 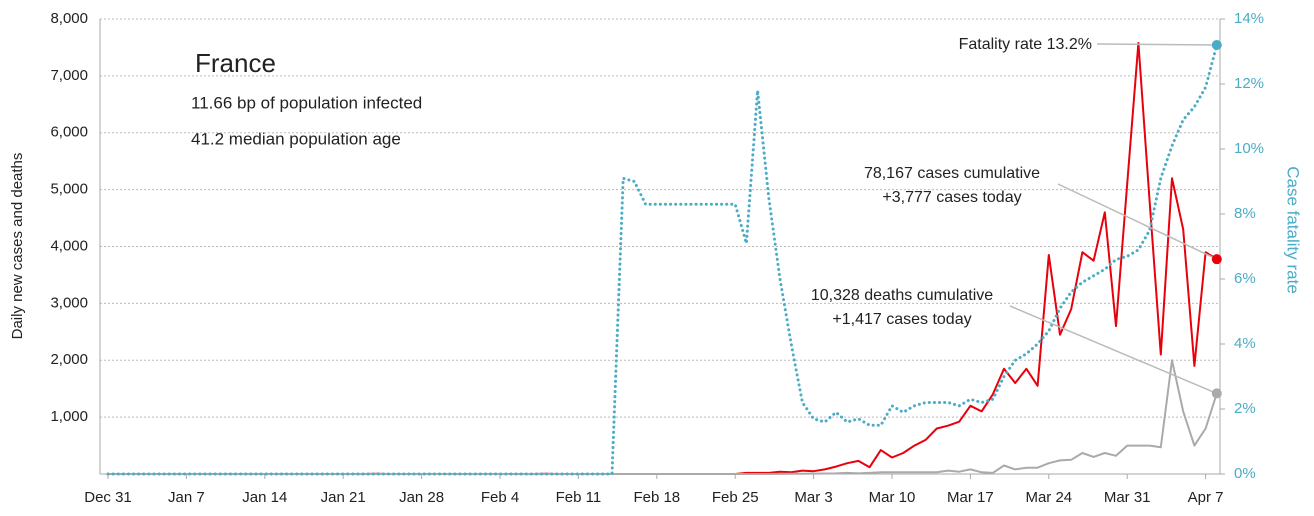 What do you see at coordinates (421, 497) in the screenshot?
I see `x-tick-label: Jan 28` at bounding box center [421, 497].